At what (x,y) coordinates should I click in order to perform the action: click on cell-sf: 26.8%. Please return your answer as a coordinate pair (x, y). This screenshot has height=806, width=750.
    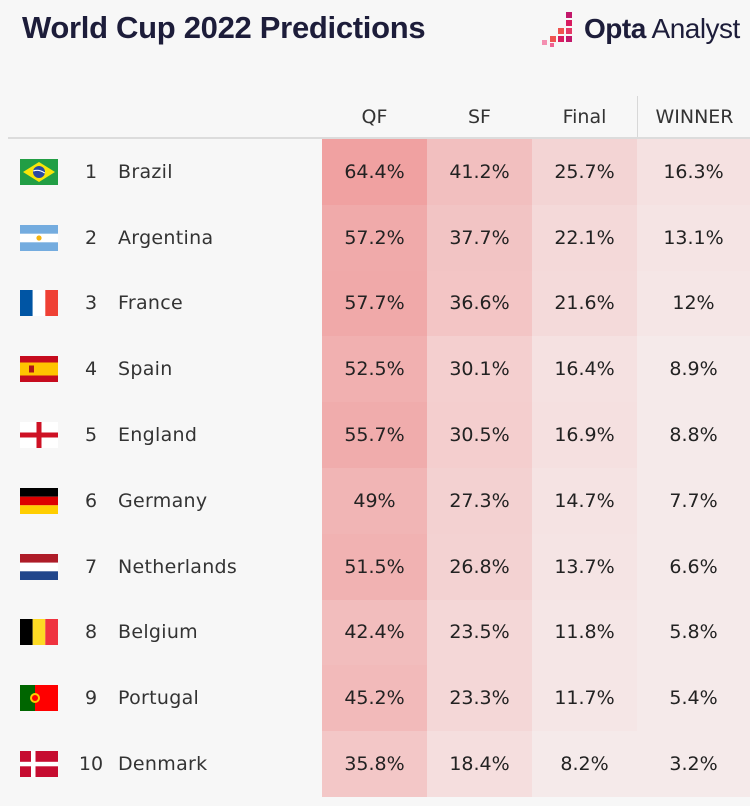
    Looking at the image, I should click on (479, 566).